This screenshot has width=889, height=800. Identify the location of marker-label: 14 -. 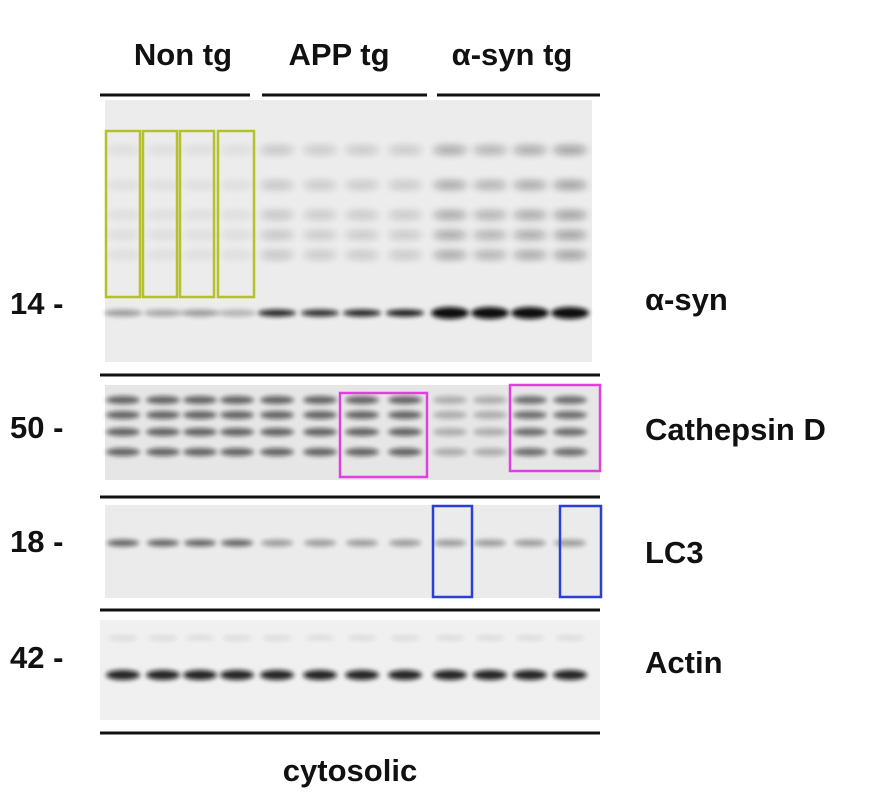
(36, 303).